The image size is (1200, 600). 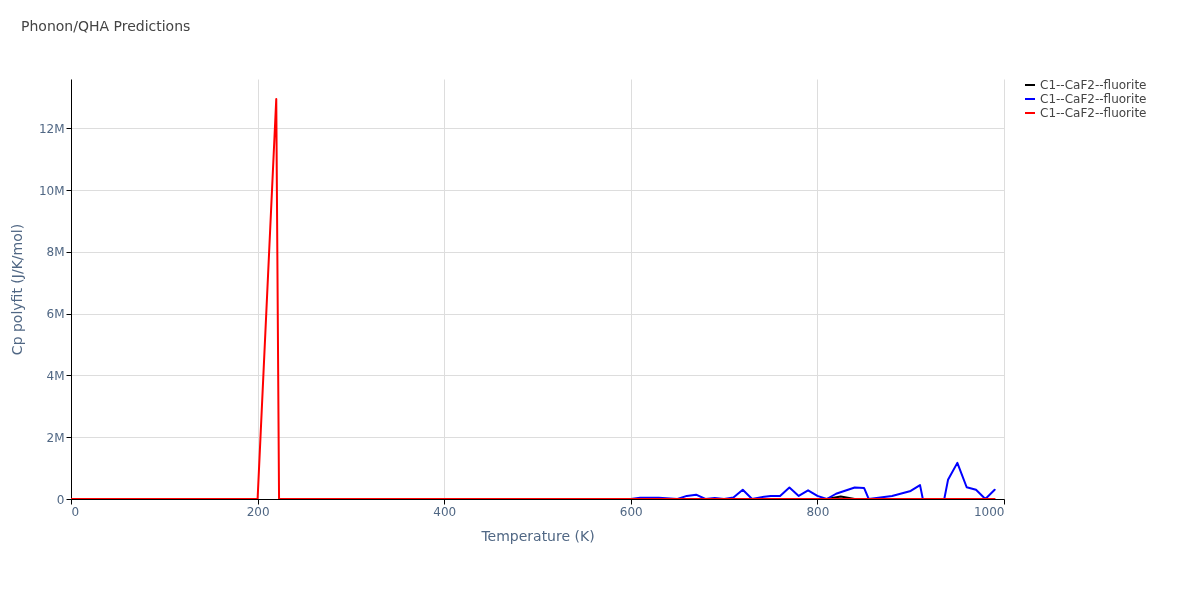 I want to click on x-tick-label: 800, so click(x=818, y=511).